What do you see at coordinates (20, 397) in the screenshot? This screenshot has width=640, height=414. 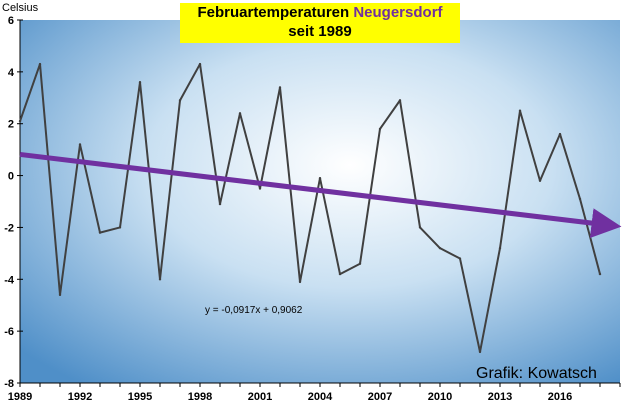 I see `x-tick-label: 1989` at bounding box center [20, 397].